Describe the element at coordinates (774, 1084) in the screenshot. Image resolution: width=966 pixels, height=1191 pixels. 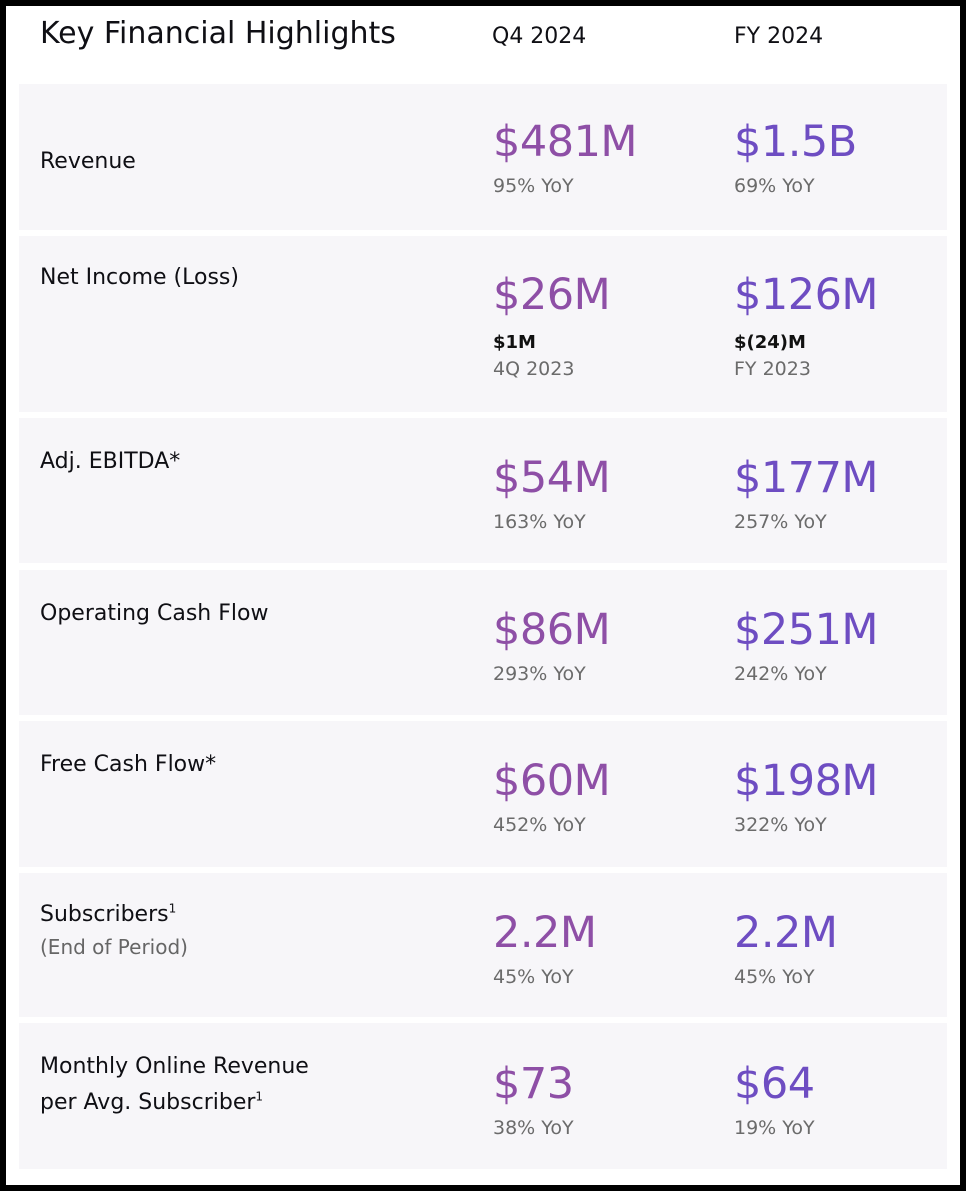
I see `fy-value: $64` at that location.